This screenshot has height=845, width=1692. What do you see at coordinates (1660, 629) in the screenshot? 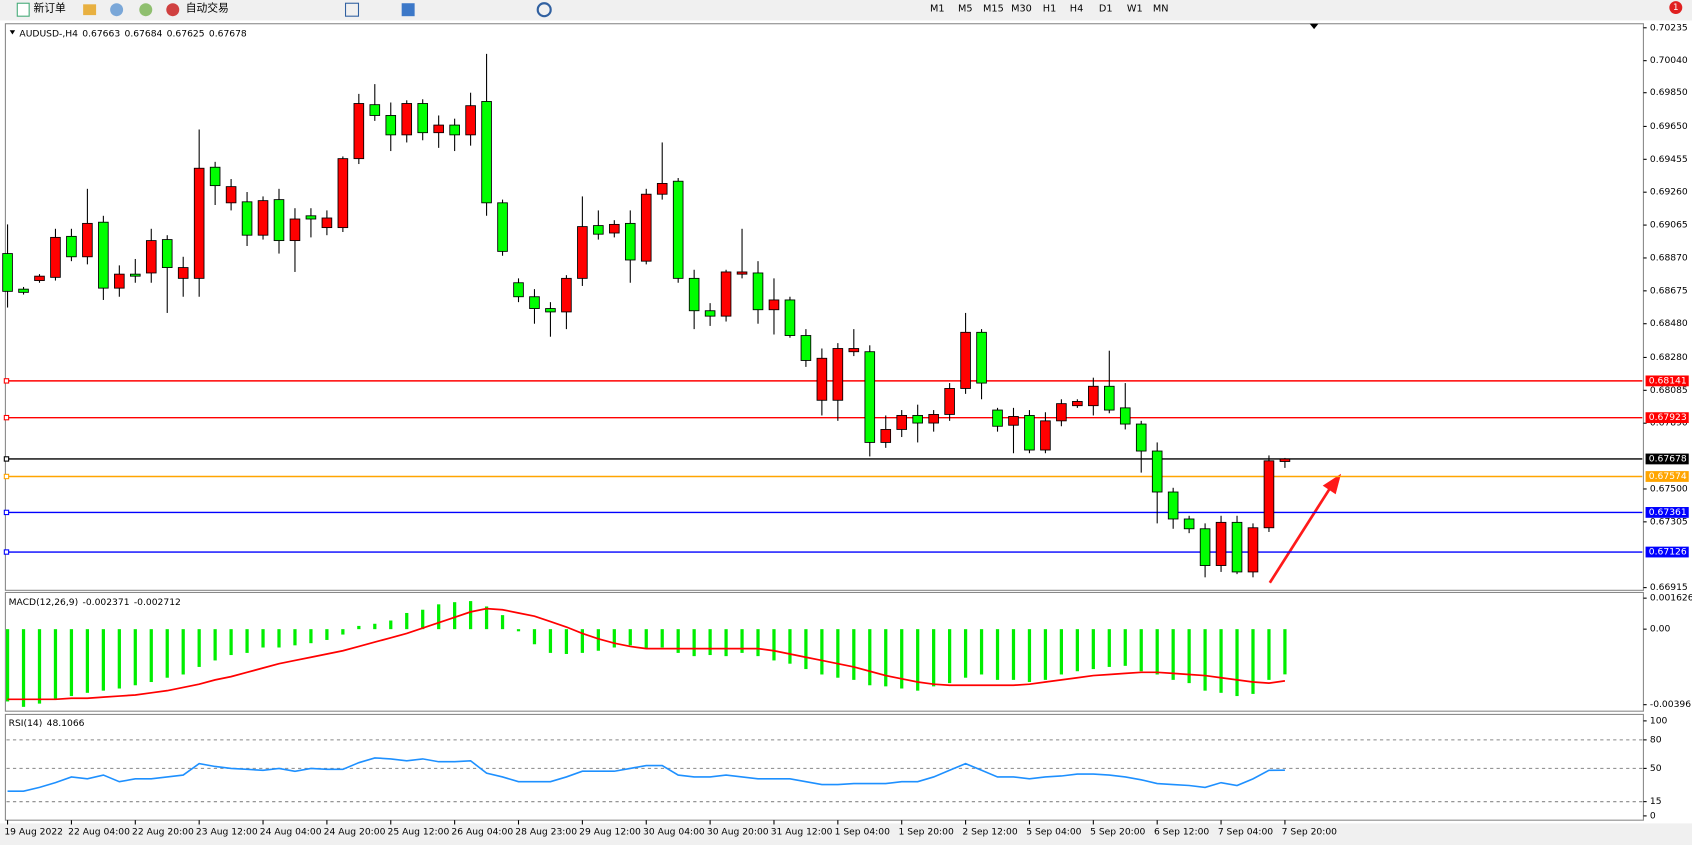
I see `y-tick-label: 0.00` at bounding box center [1660, 629].